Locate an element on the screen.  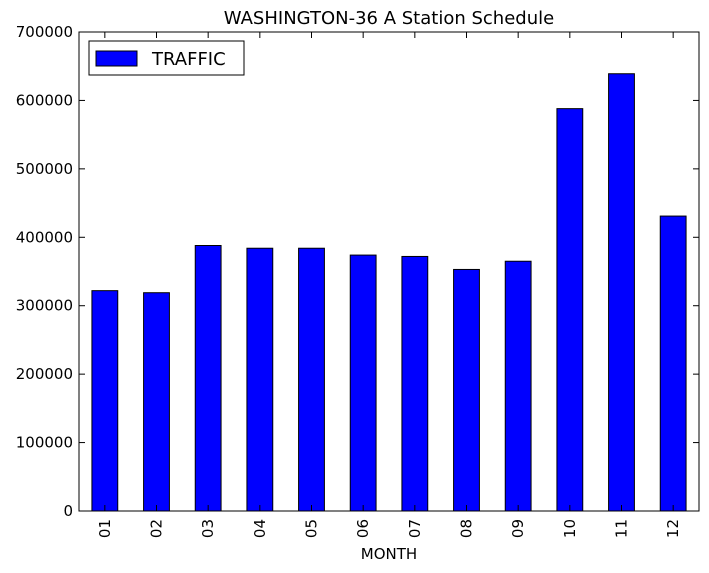
x-tick-label: 09 is located at coordinates (518, 528).